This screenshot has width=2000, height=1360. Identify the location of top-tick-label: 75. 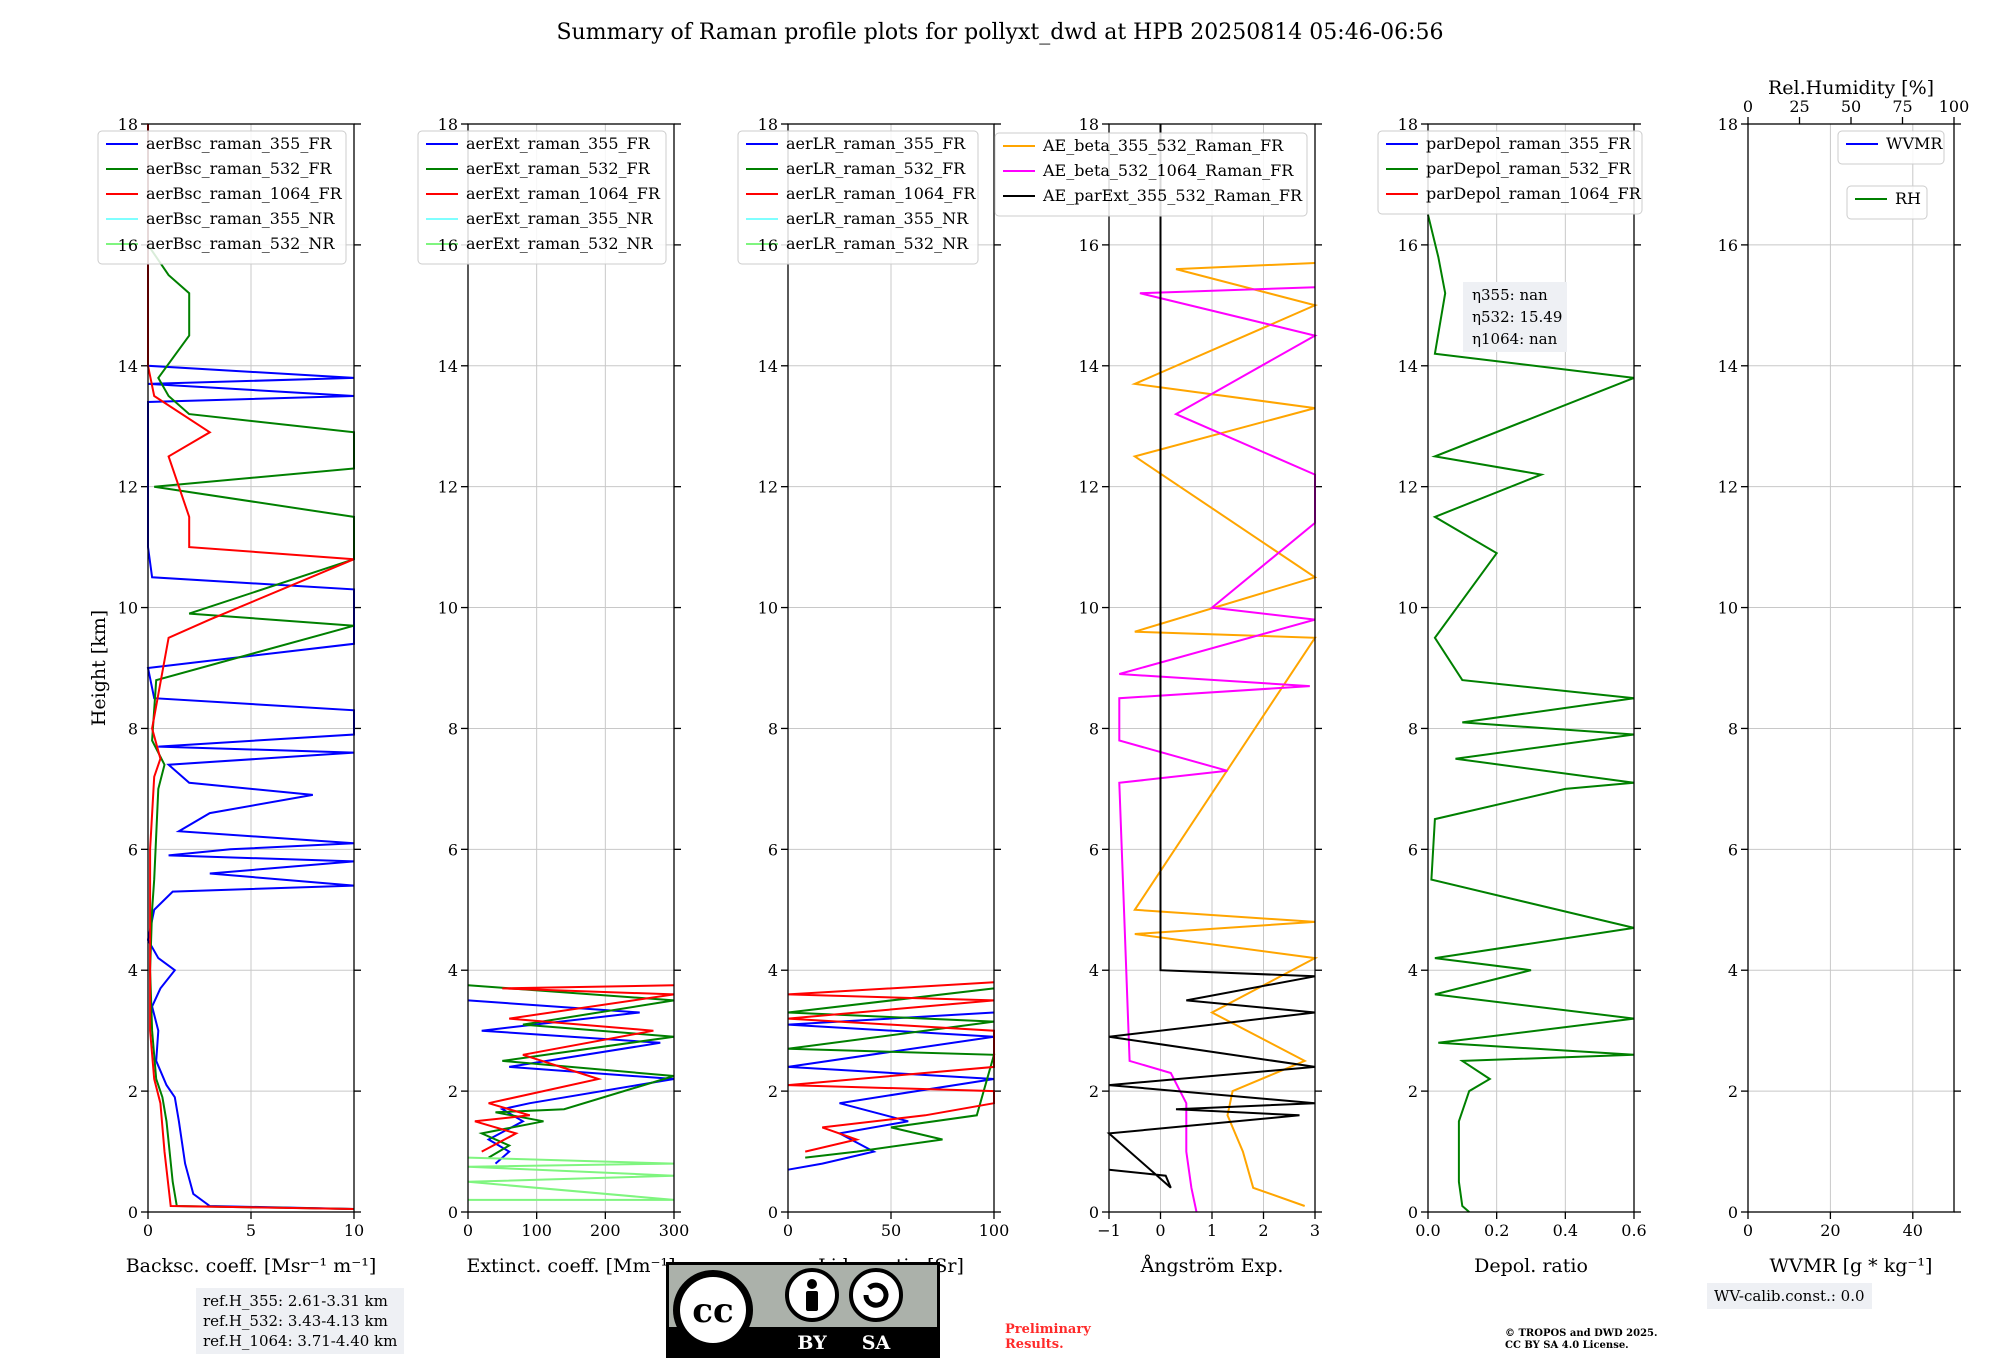
(1902, 106).